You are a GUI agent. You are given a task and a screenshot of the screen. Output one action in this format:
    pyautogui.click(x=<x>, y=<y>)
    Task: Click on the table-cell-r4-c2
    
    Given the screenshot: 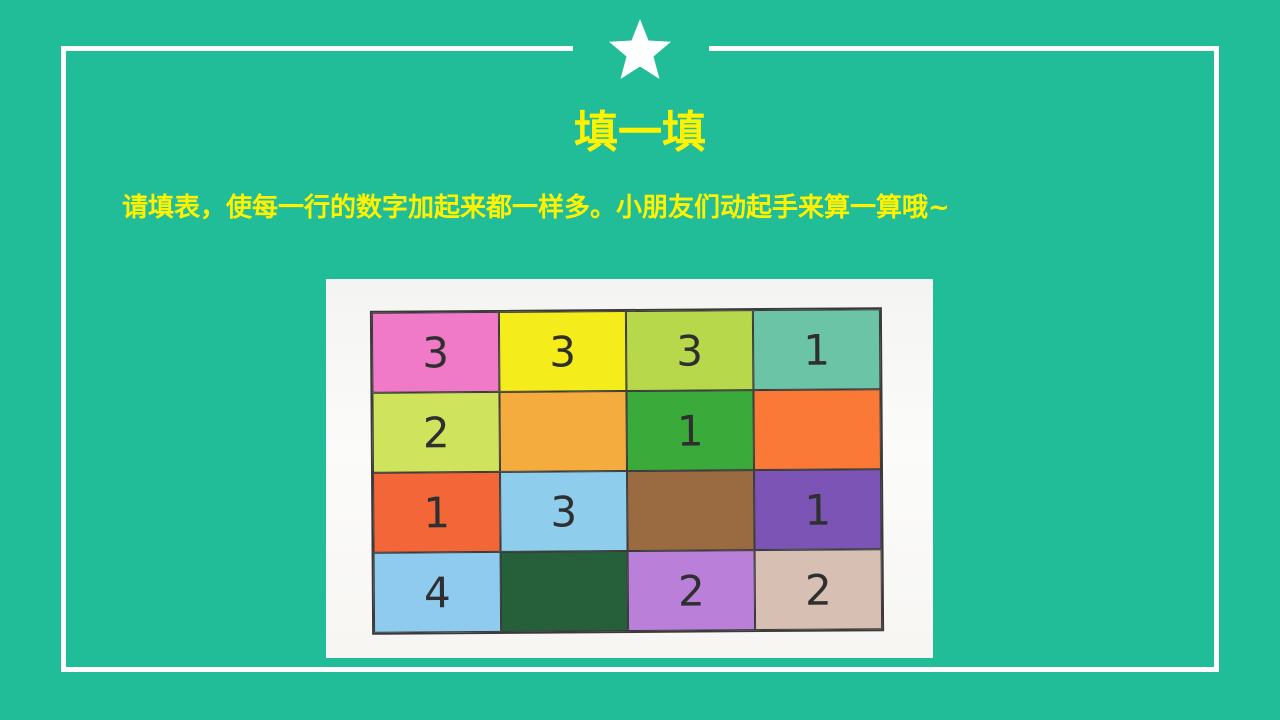 What is the action you would take?
    pyautogui.click(x=564, y=591)
    